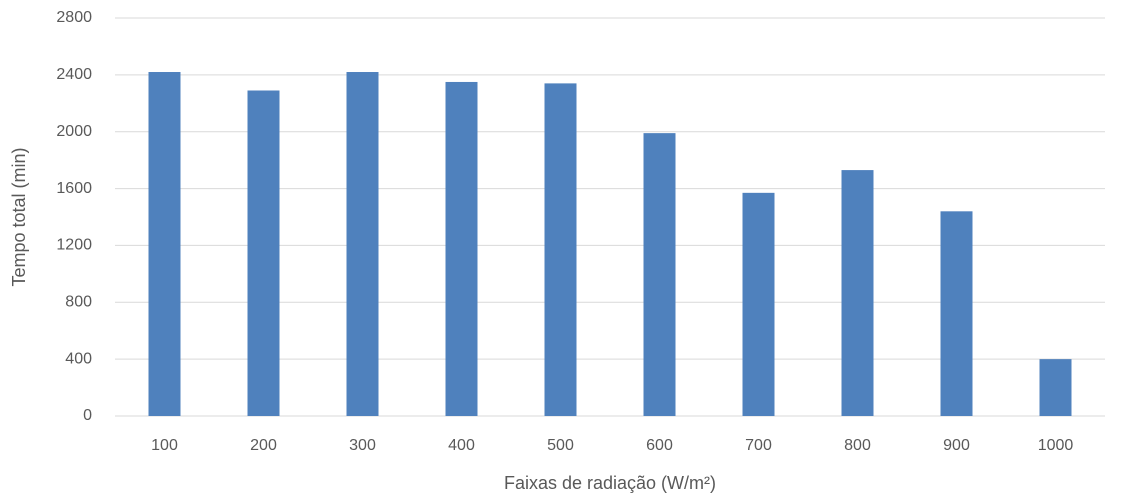 The height and width of the screenshot is (501, 1122). What do you see at coordinates (19, 216) in the screenshot?
I see `y-axis-title: Tempo total (min)` at bounding box center [19, 216].